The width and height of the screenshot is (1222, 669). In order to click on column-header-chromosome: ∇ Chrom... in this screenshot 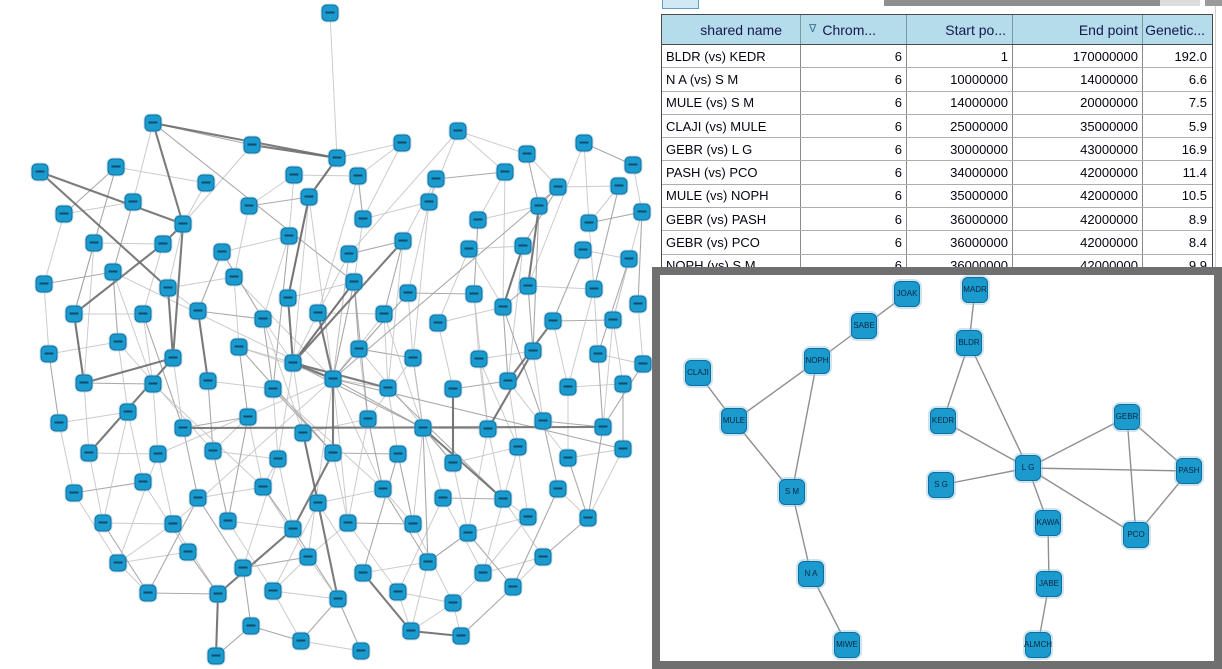, I will do `click(854, 29)`.